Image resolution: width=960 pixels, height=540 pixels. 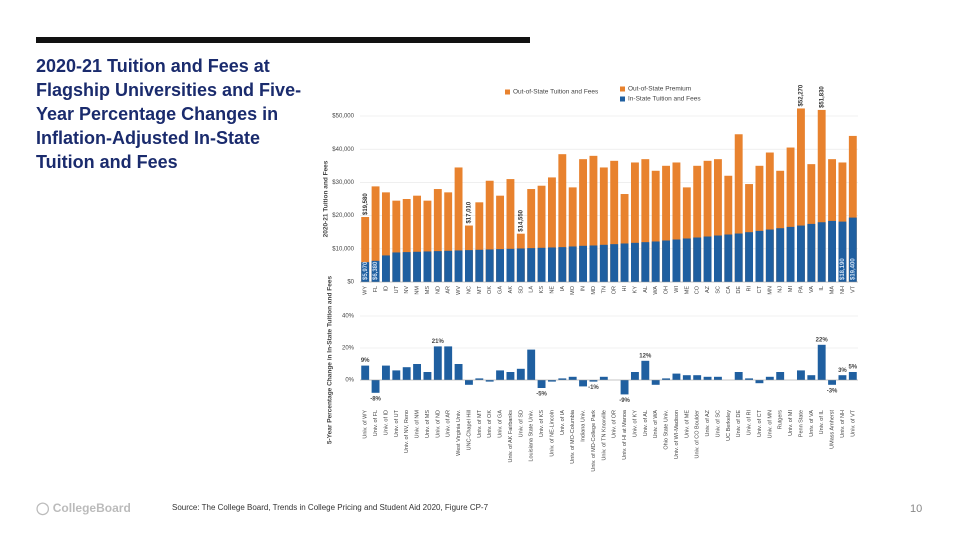 What do you see at coordinates (822, 288) in the screenshot?
I see `x-tick-label: IL` at bounding box center [822, 288].